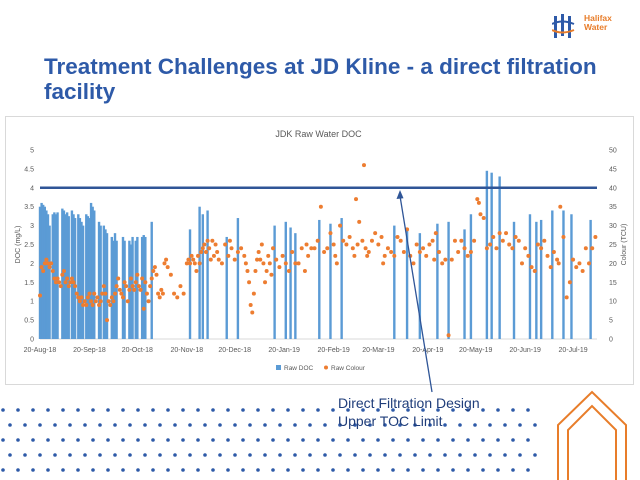 The image size is (640, 480). Describe the element at coordinates (400, 194) in the screenshot. I see `callout-arrow-head` at that location.